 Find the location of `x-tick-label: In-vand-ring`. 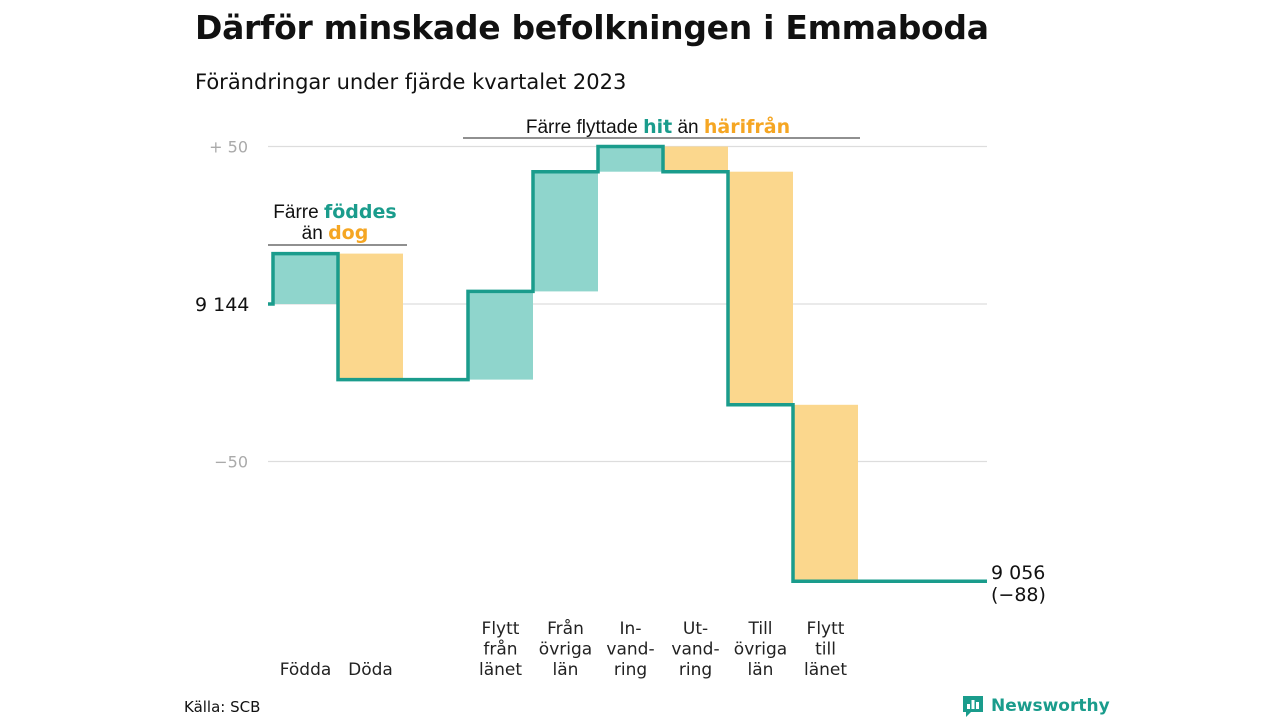

x-tick-label: In-vand-ring is located at coordinates (630, 649).